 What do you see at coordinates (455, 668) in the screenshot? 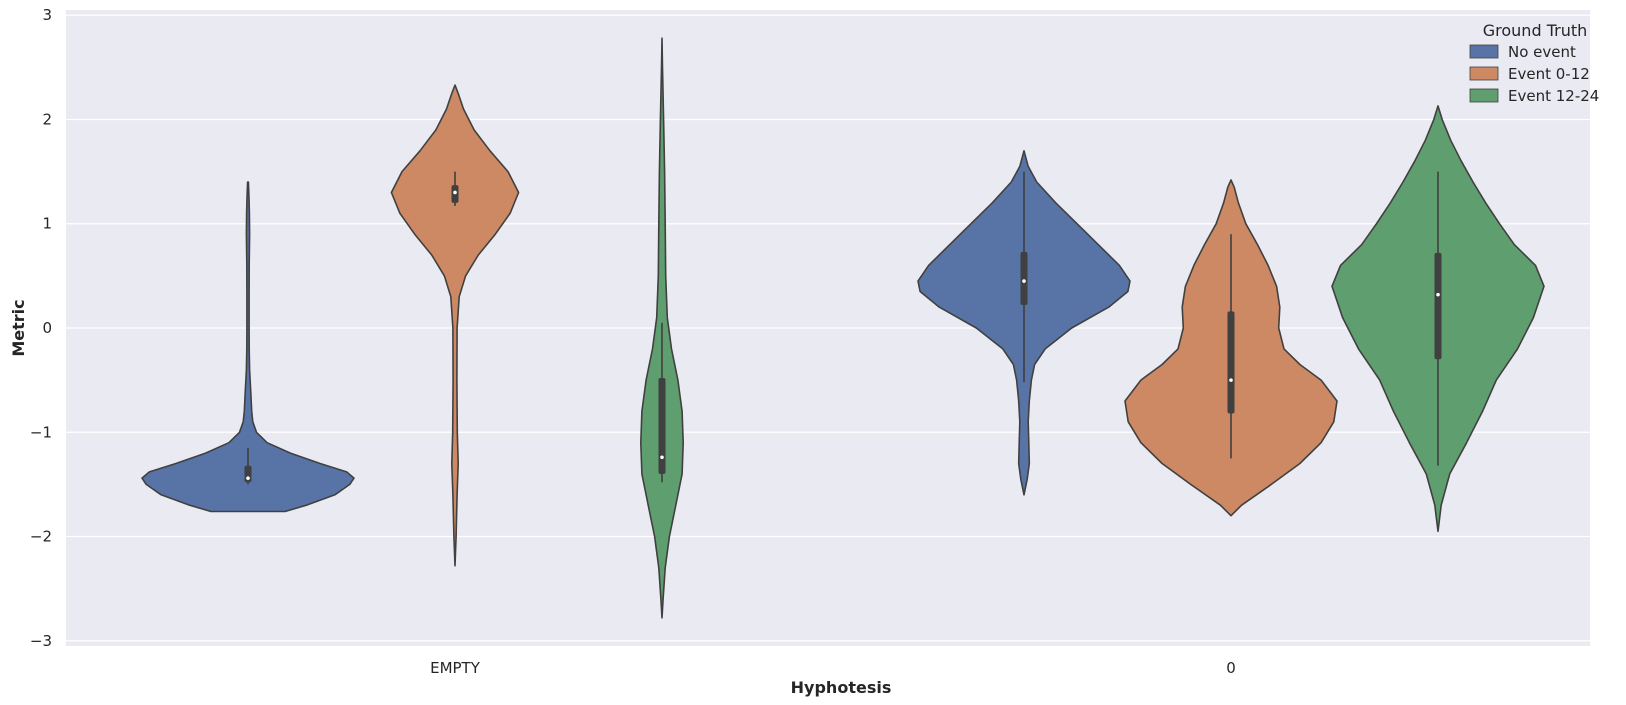
I see `x-tick-label: EMPTY` at bounding box center [455, 668].